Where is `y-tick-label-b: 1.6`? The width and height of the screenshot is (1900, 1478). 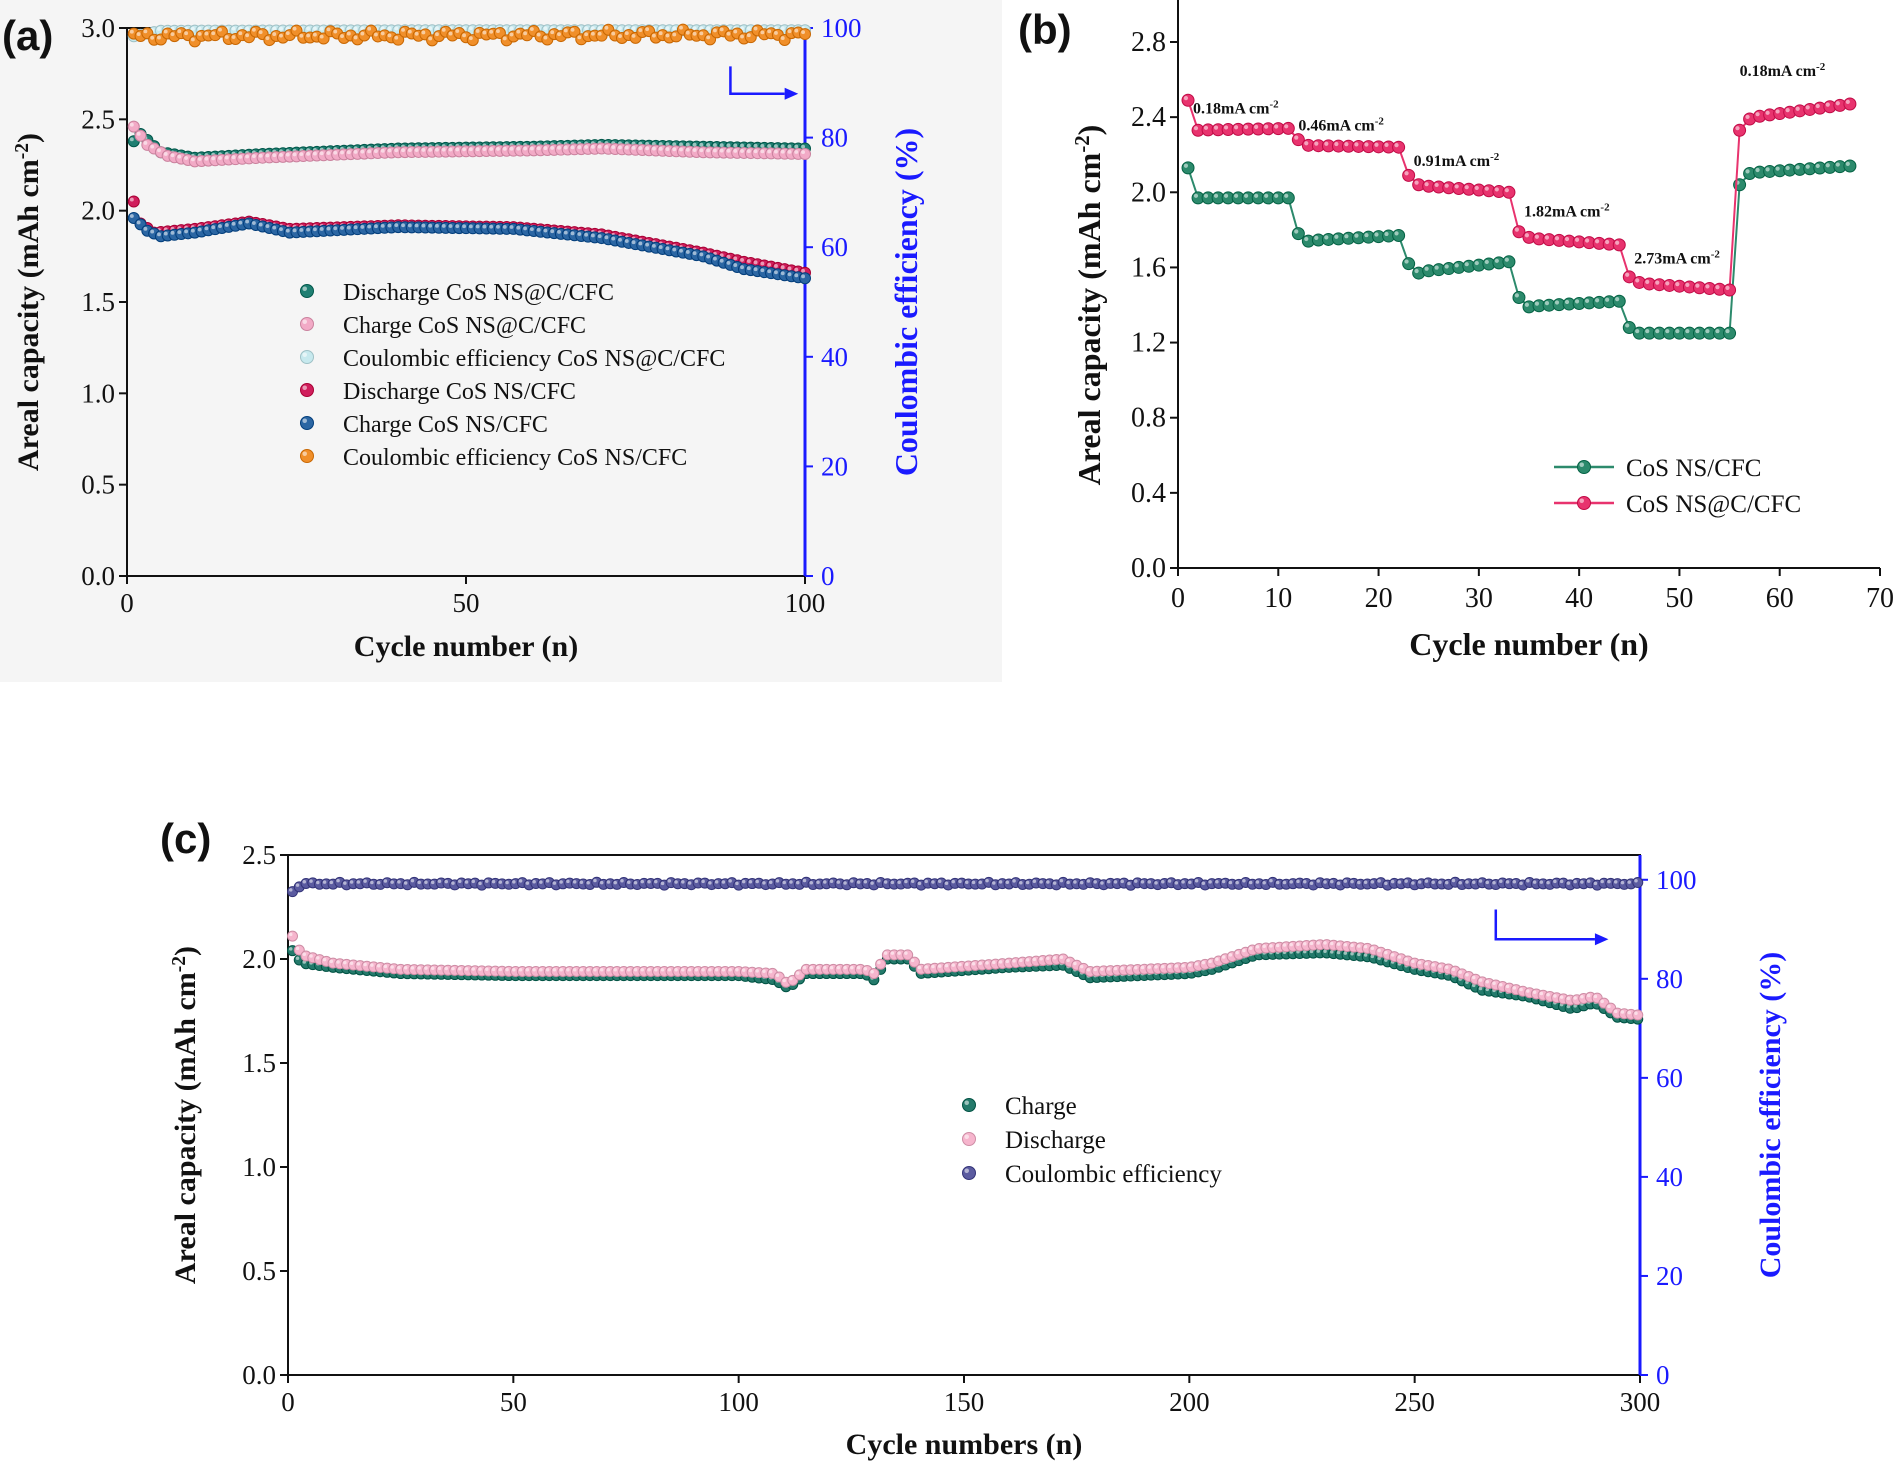 y-tick-label-b: 1.6 is located at coordinates (1148, 267).